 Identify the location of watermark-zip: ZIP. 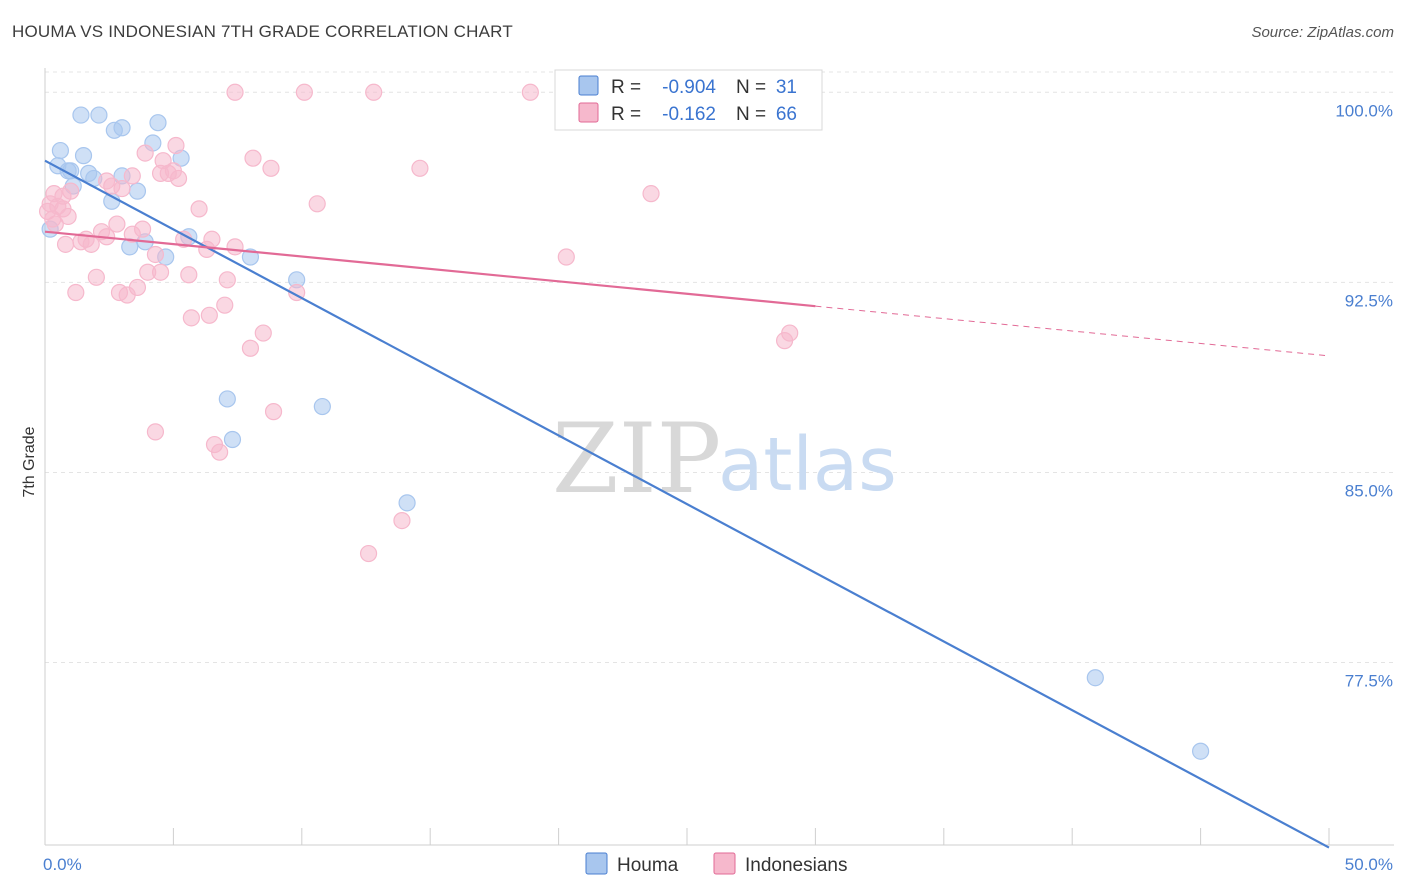
(636, 459).